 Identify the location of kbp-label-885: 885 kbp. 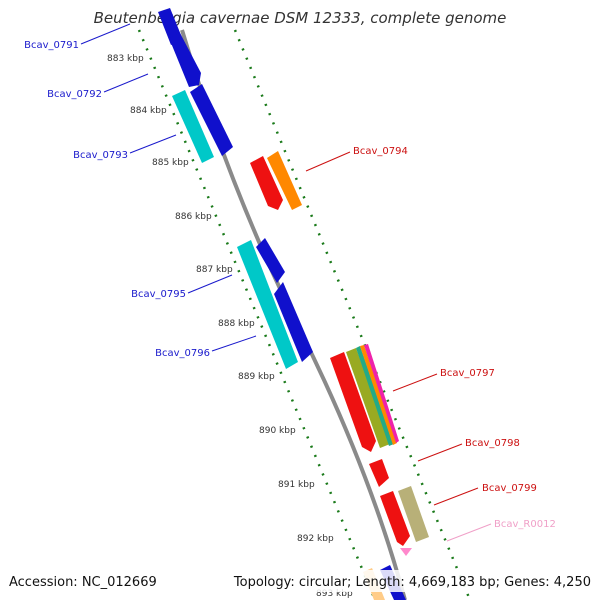
(170, 163).